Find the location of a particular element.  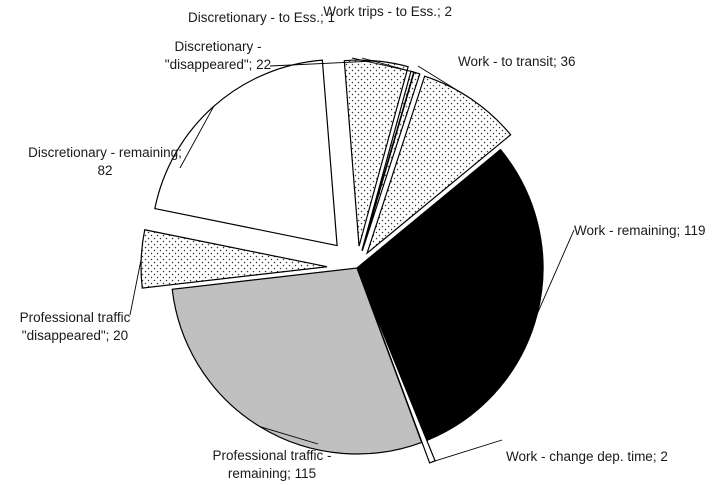

label-work-remaining: Work - remaining; 119 is located at coordinates (640, 230).